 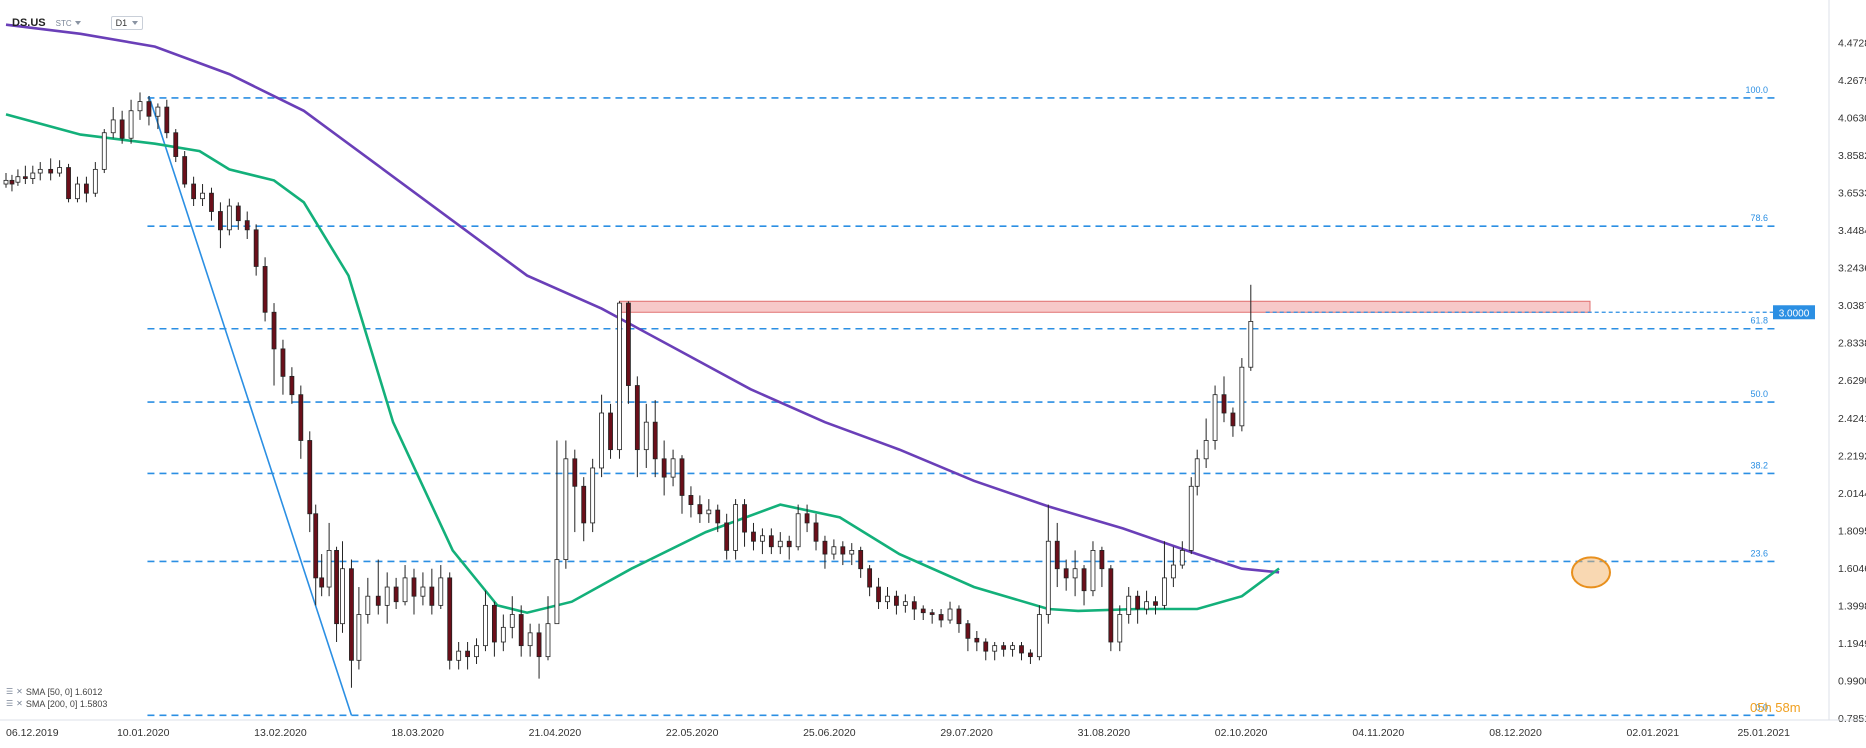 What do you see at coordinates (1852, 231) in the screenshot?
I see `y-tick-label: 3.4484` at bounding box center [1852, 231].